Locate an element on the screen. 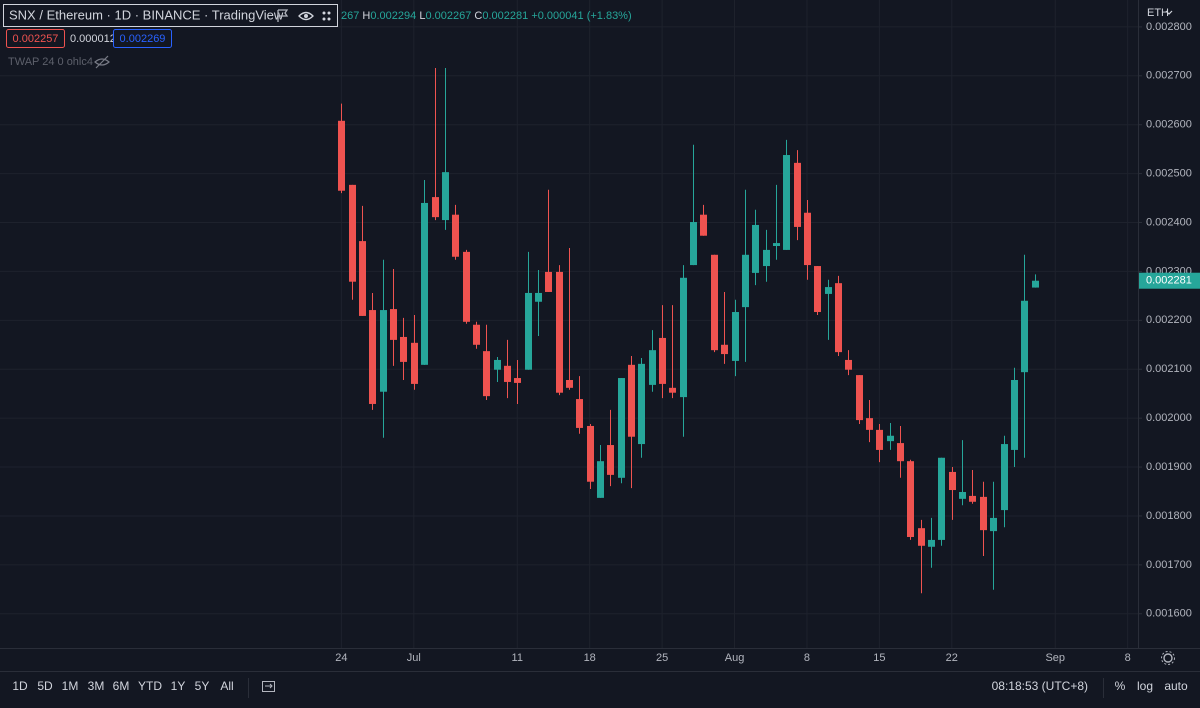  ask-price: 0.002269 is located at coordinates (143, 39).